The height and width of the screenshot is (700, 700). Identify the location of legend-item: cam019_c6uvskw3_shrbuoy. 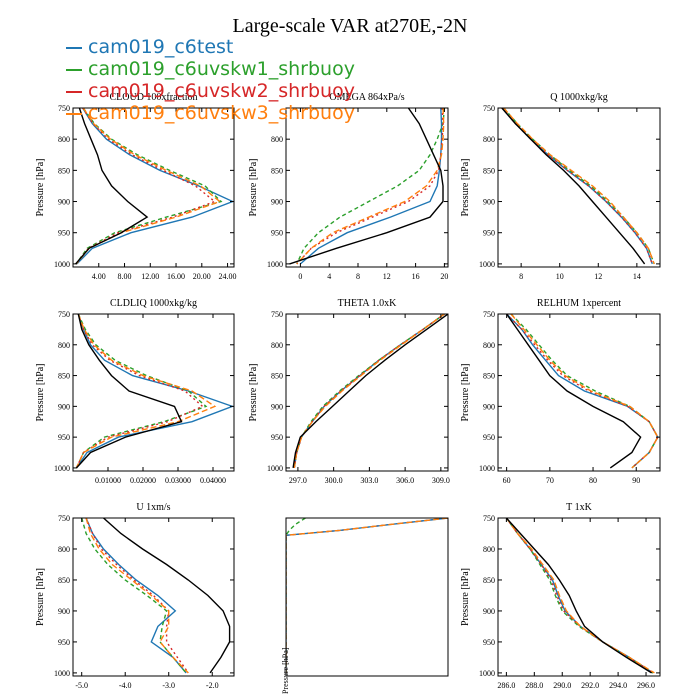
(210, 113).